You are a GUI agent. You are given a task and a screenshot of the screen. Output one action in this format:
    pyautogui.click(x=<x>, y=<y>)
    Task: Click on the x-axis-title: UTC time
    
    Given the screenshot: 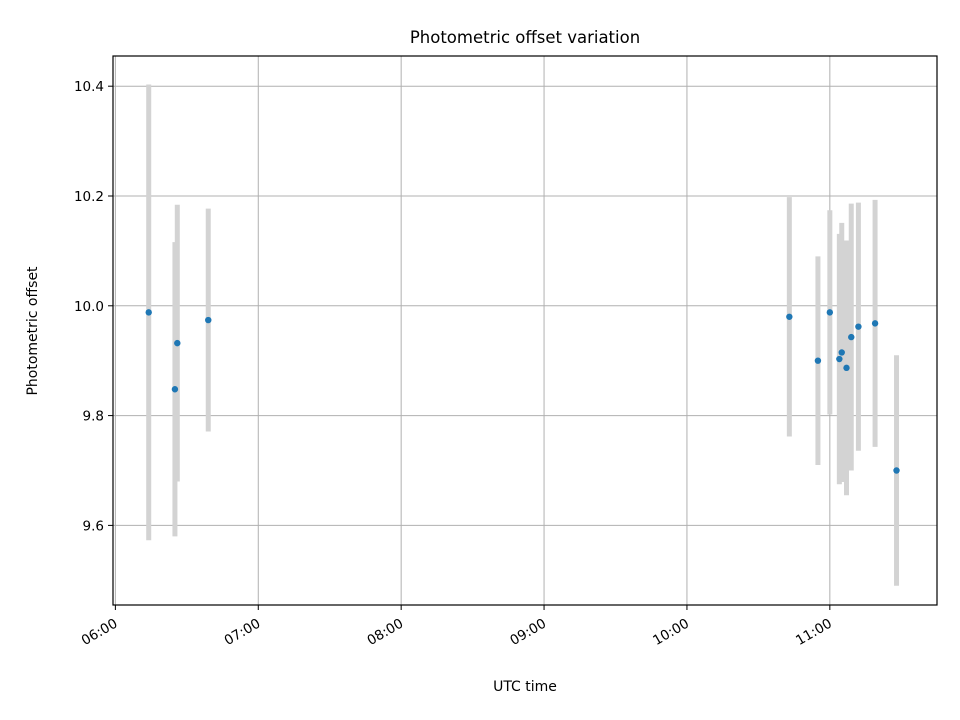 What is the action you would take?
    pyautogui.click(x=525, y=687)
    